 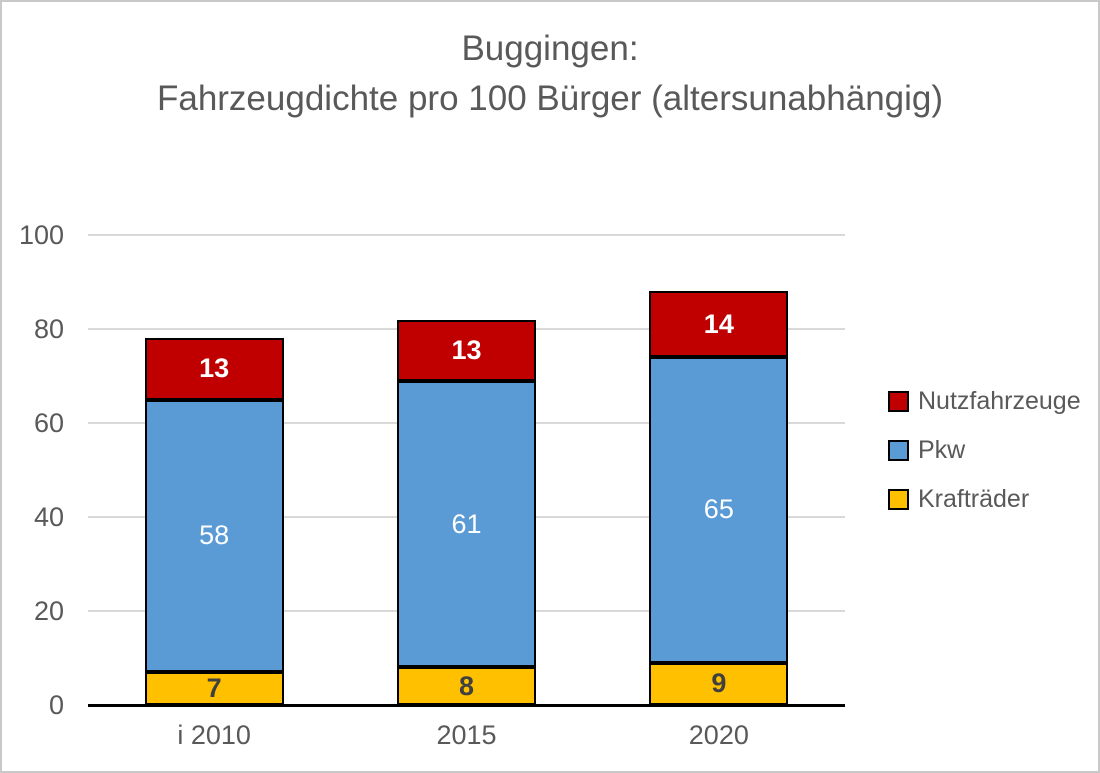 I want to click on y-axis-tick-label: 60, so click(x=48, y=423).